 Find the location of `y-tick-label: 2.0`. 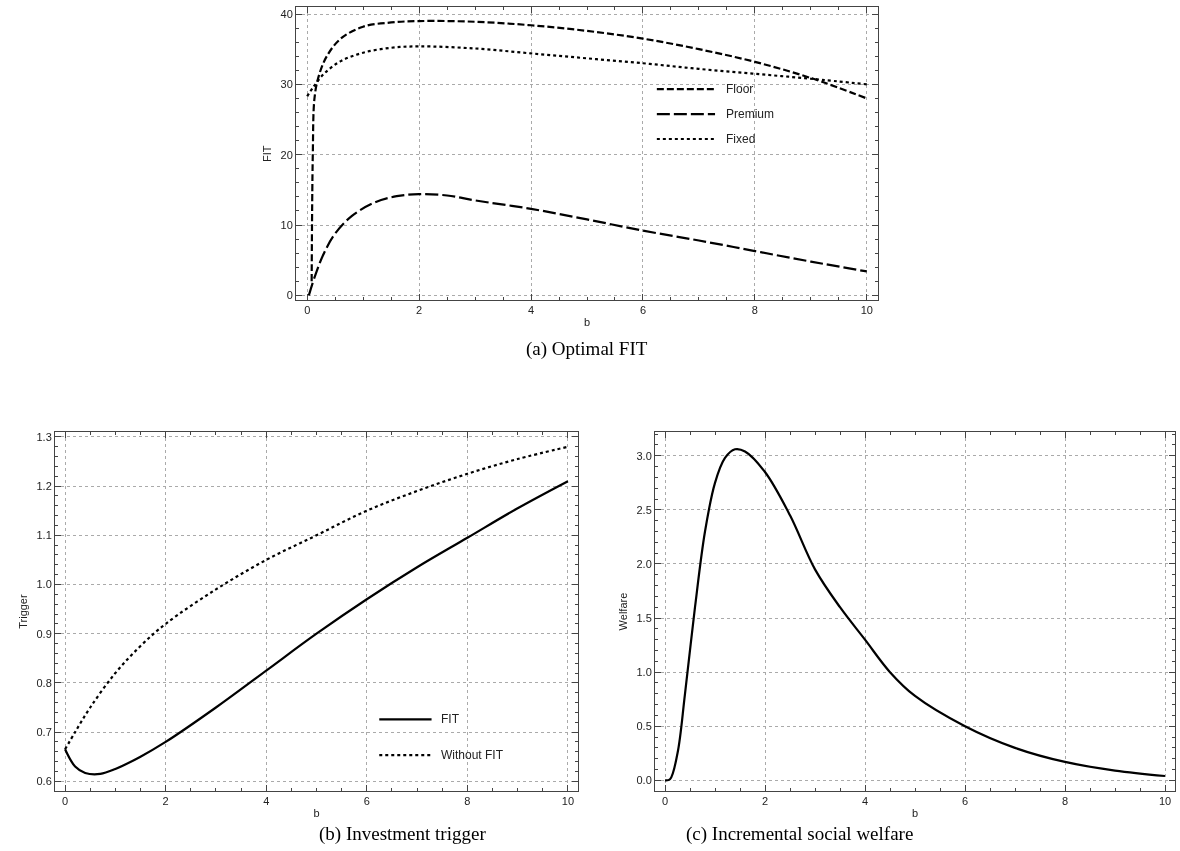

y-tick-label: 2.0 is located at coordinates (644, 563).